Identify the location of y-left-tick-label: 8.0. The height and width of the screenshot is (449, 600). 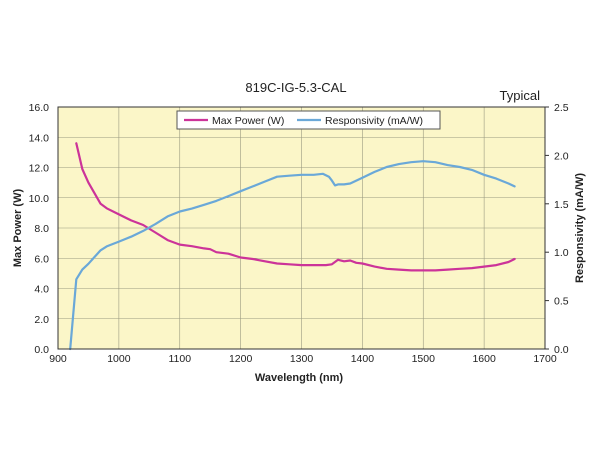
(41, 229).